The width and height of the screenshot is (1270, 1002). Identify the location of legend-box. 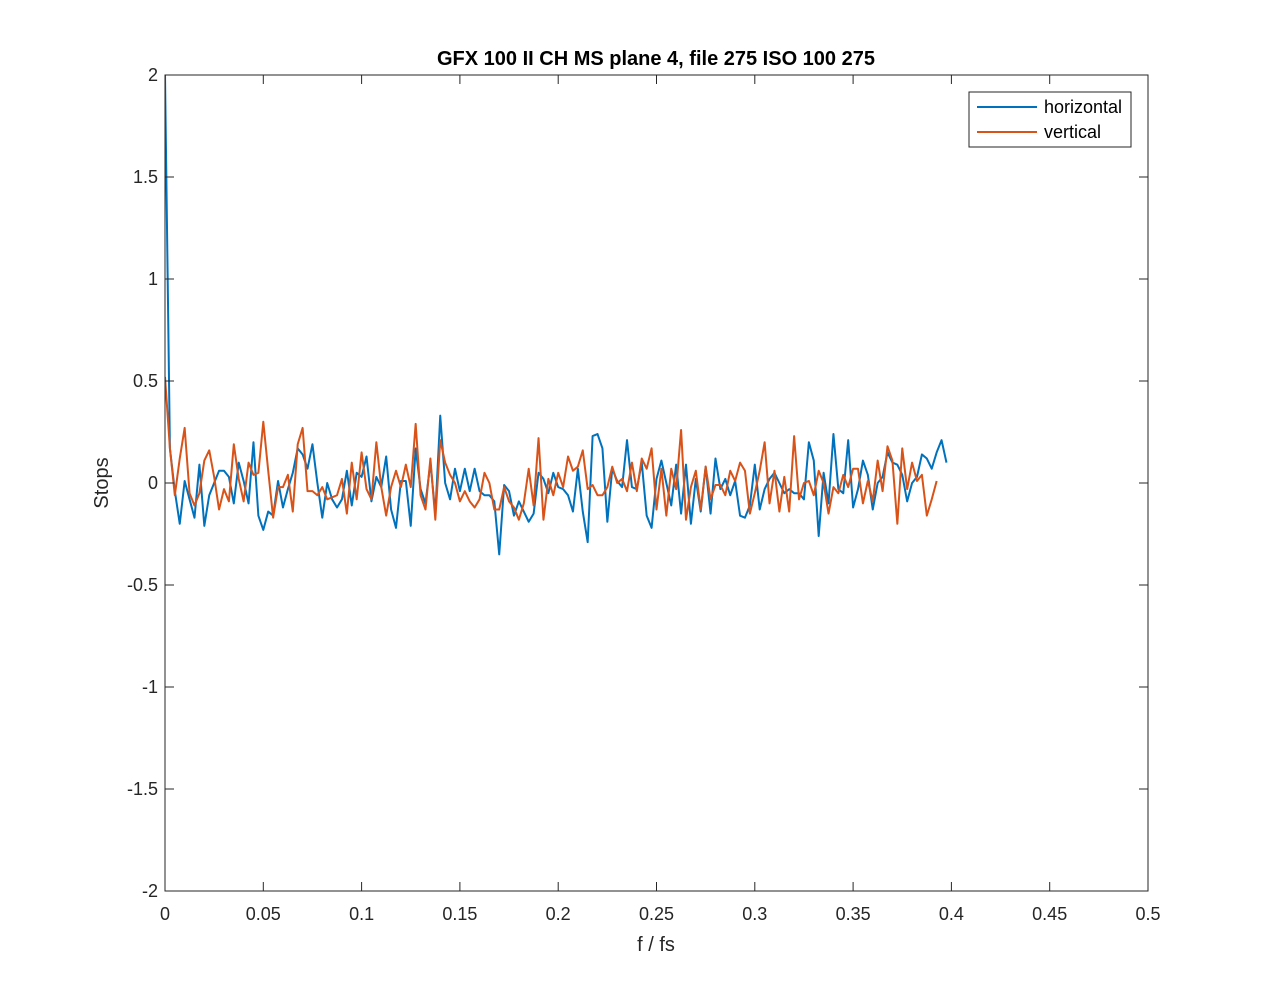
(1050, 119).